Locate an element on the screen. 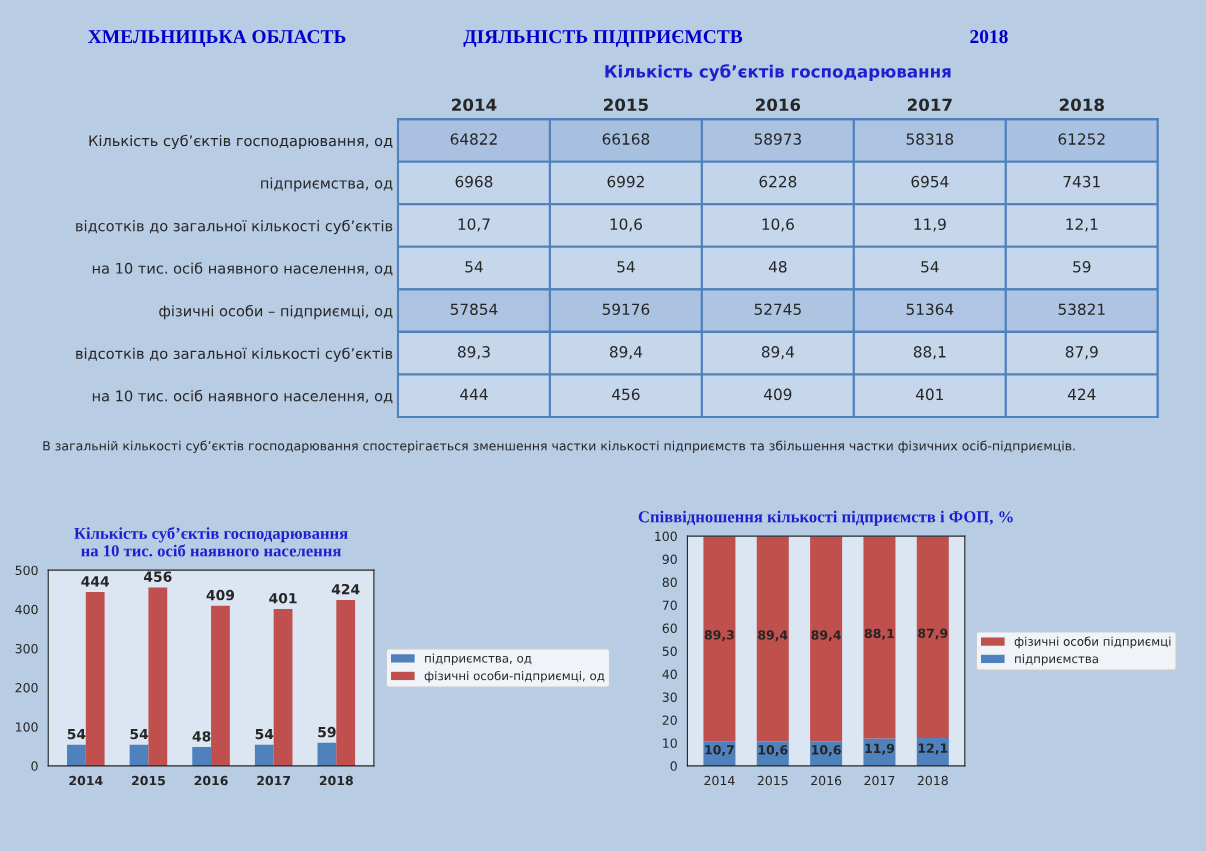  y-tick-label: 200 is located at coordinates (26, 688).